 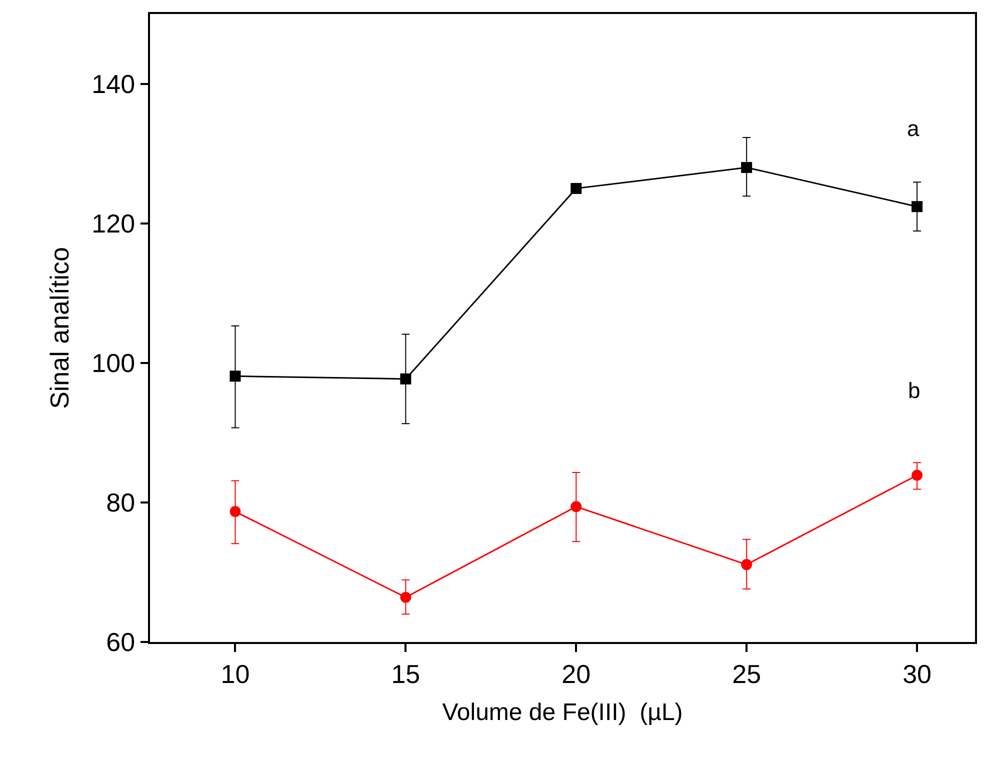 I want to click on x-axis-title: Volume de Fe(III) (µL), so click(x=562, y=712).